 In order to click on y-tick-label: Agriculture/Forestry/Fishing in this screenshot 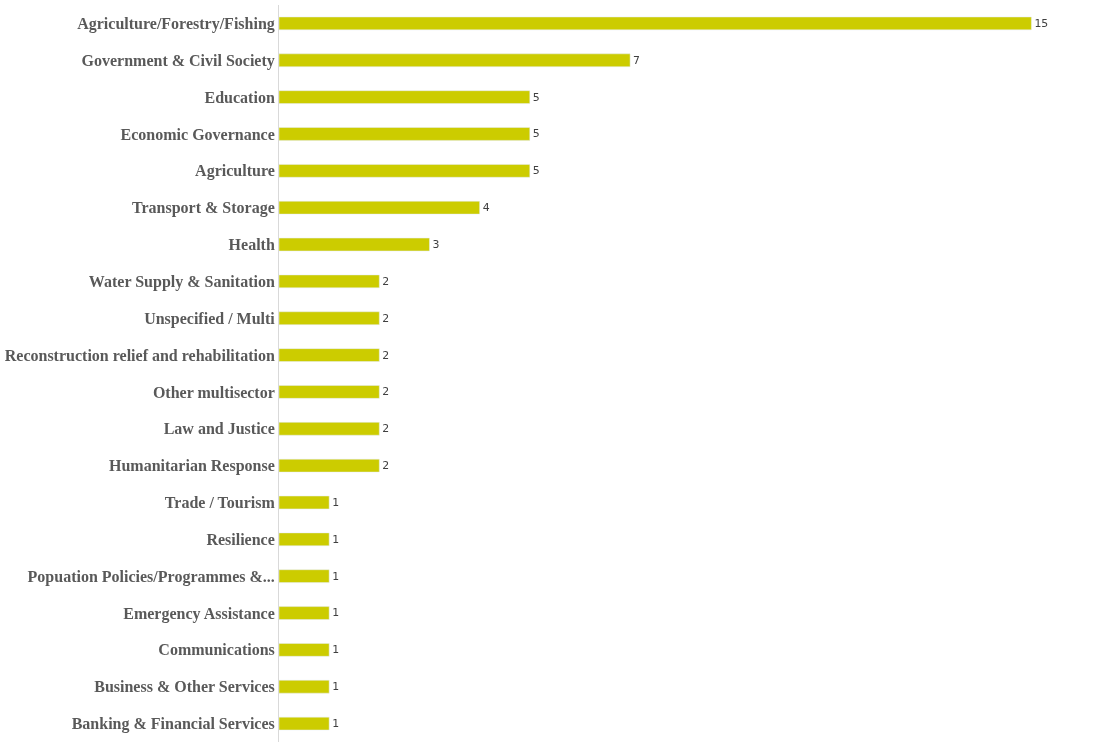, I will do `click(176, 24)`.